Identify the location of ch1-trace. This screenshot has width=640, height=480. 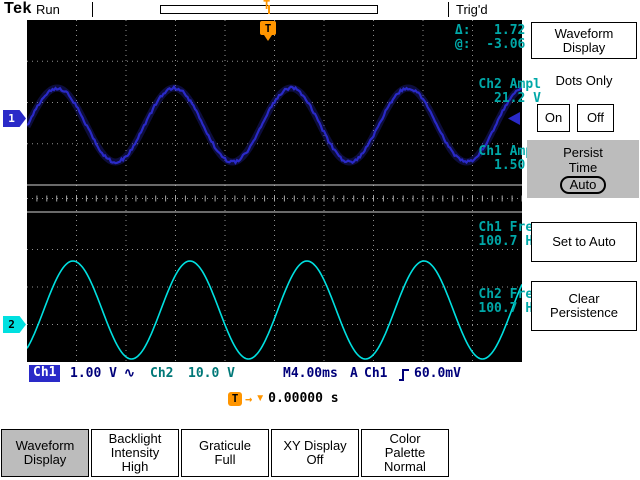
(274, 124).